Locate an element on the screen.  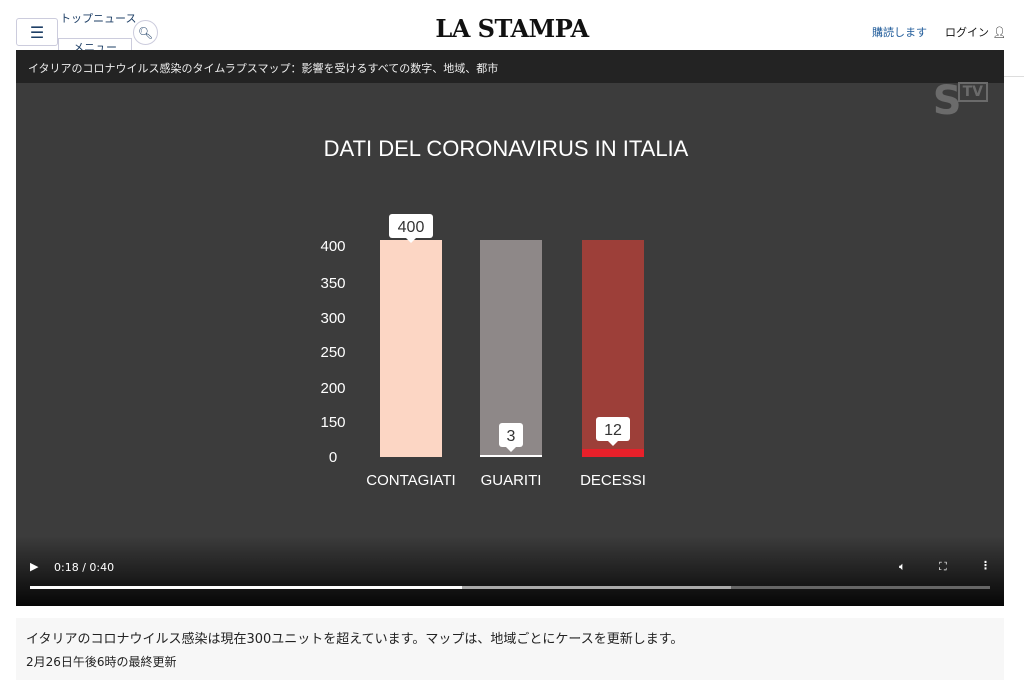
search-button: 🔍︎ is located at coordinates (145, 32).